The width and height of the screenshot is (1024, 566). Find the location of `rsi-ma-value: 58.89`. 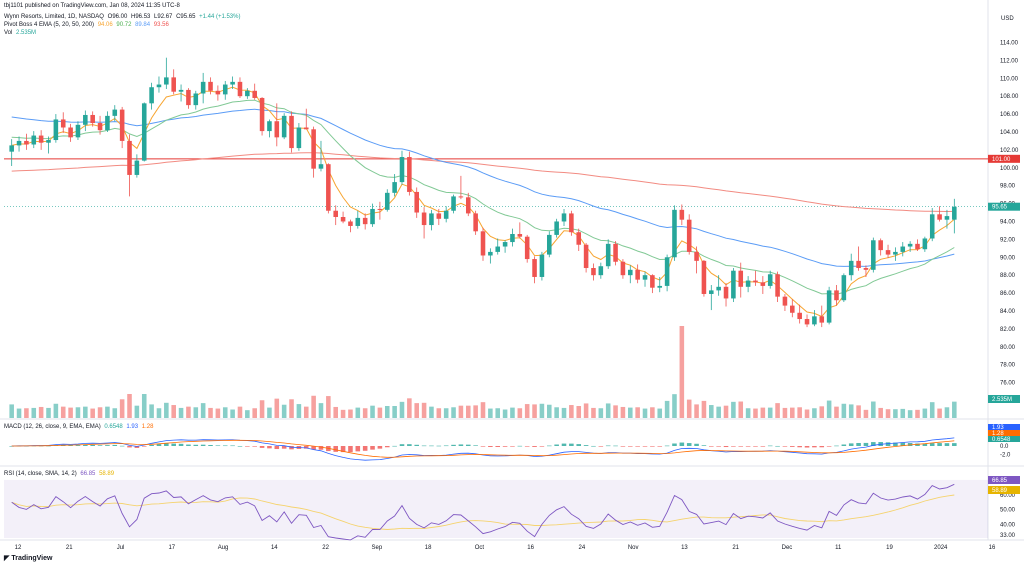

rsi-ma-value: 58.89 is located at coordinates (107, 474).